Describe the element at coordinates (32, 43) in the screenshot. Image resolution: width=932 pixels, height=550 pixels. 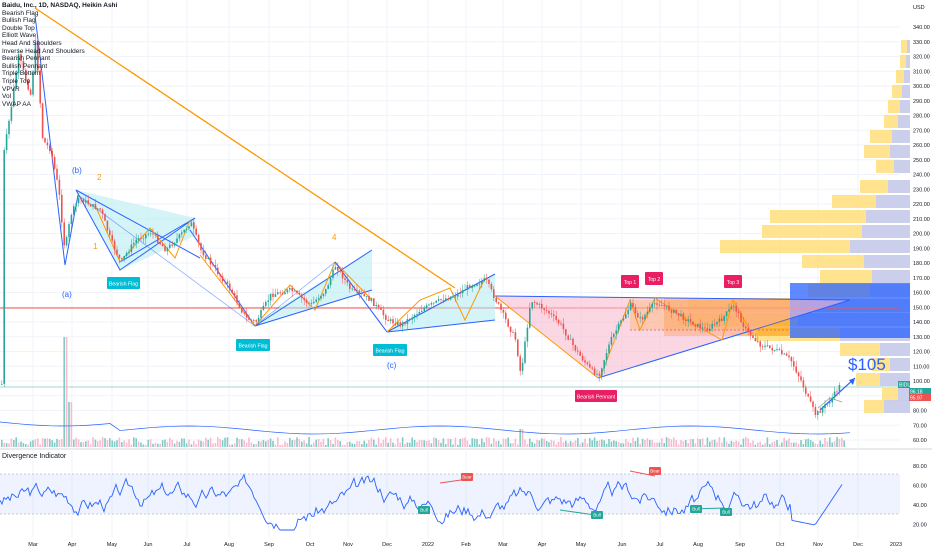
I see `indicator-item: Head And Shoulders` at that location.